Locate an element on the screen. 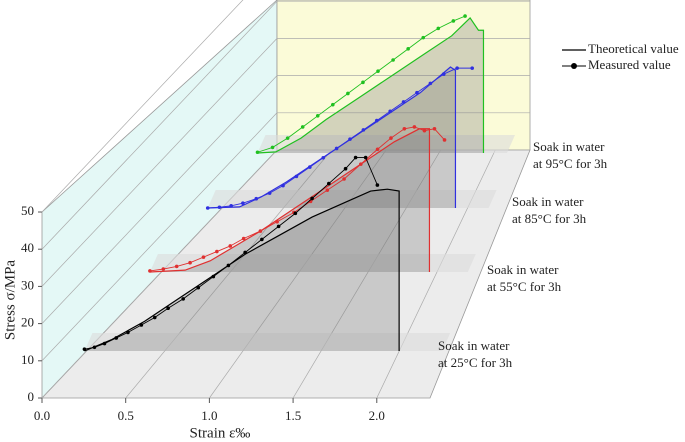  series-label: at 85°C for 3h is located at coordinates (549, 218).